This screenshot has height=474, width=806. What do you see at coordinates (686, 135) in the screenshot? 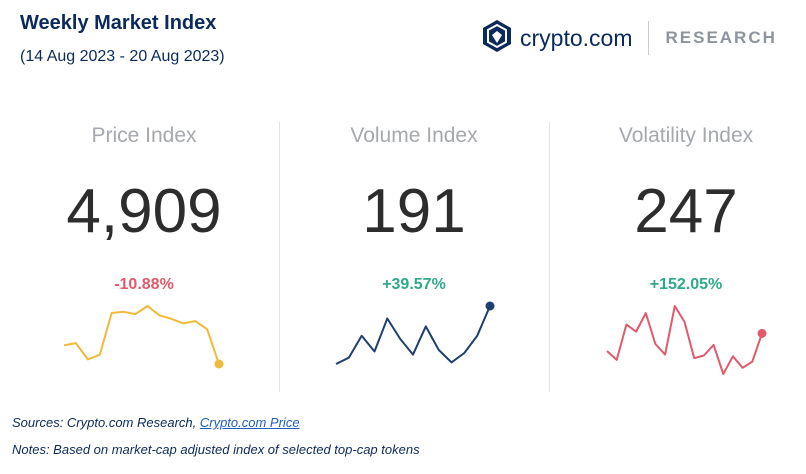
I see `volatility-index-label: Volatility Index` at bounding box center [686, 135].